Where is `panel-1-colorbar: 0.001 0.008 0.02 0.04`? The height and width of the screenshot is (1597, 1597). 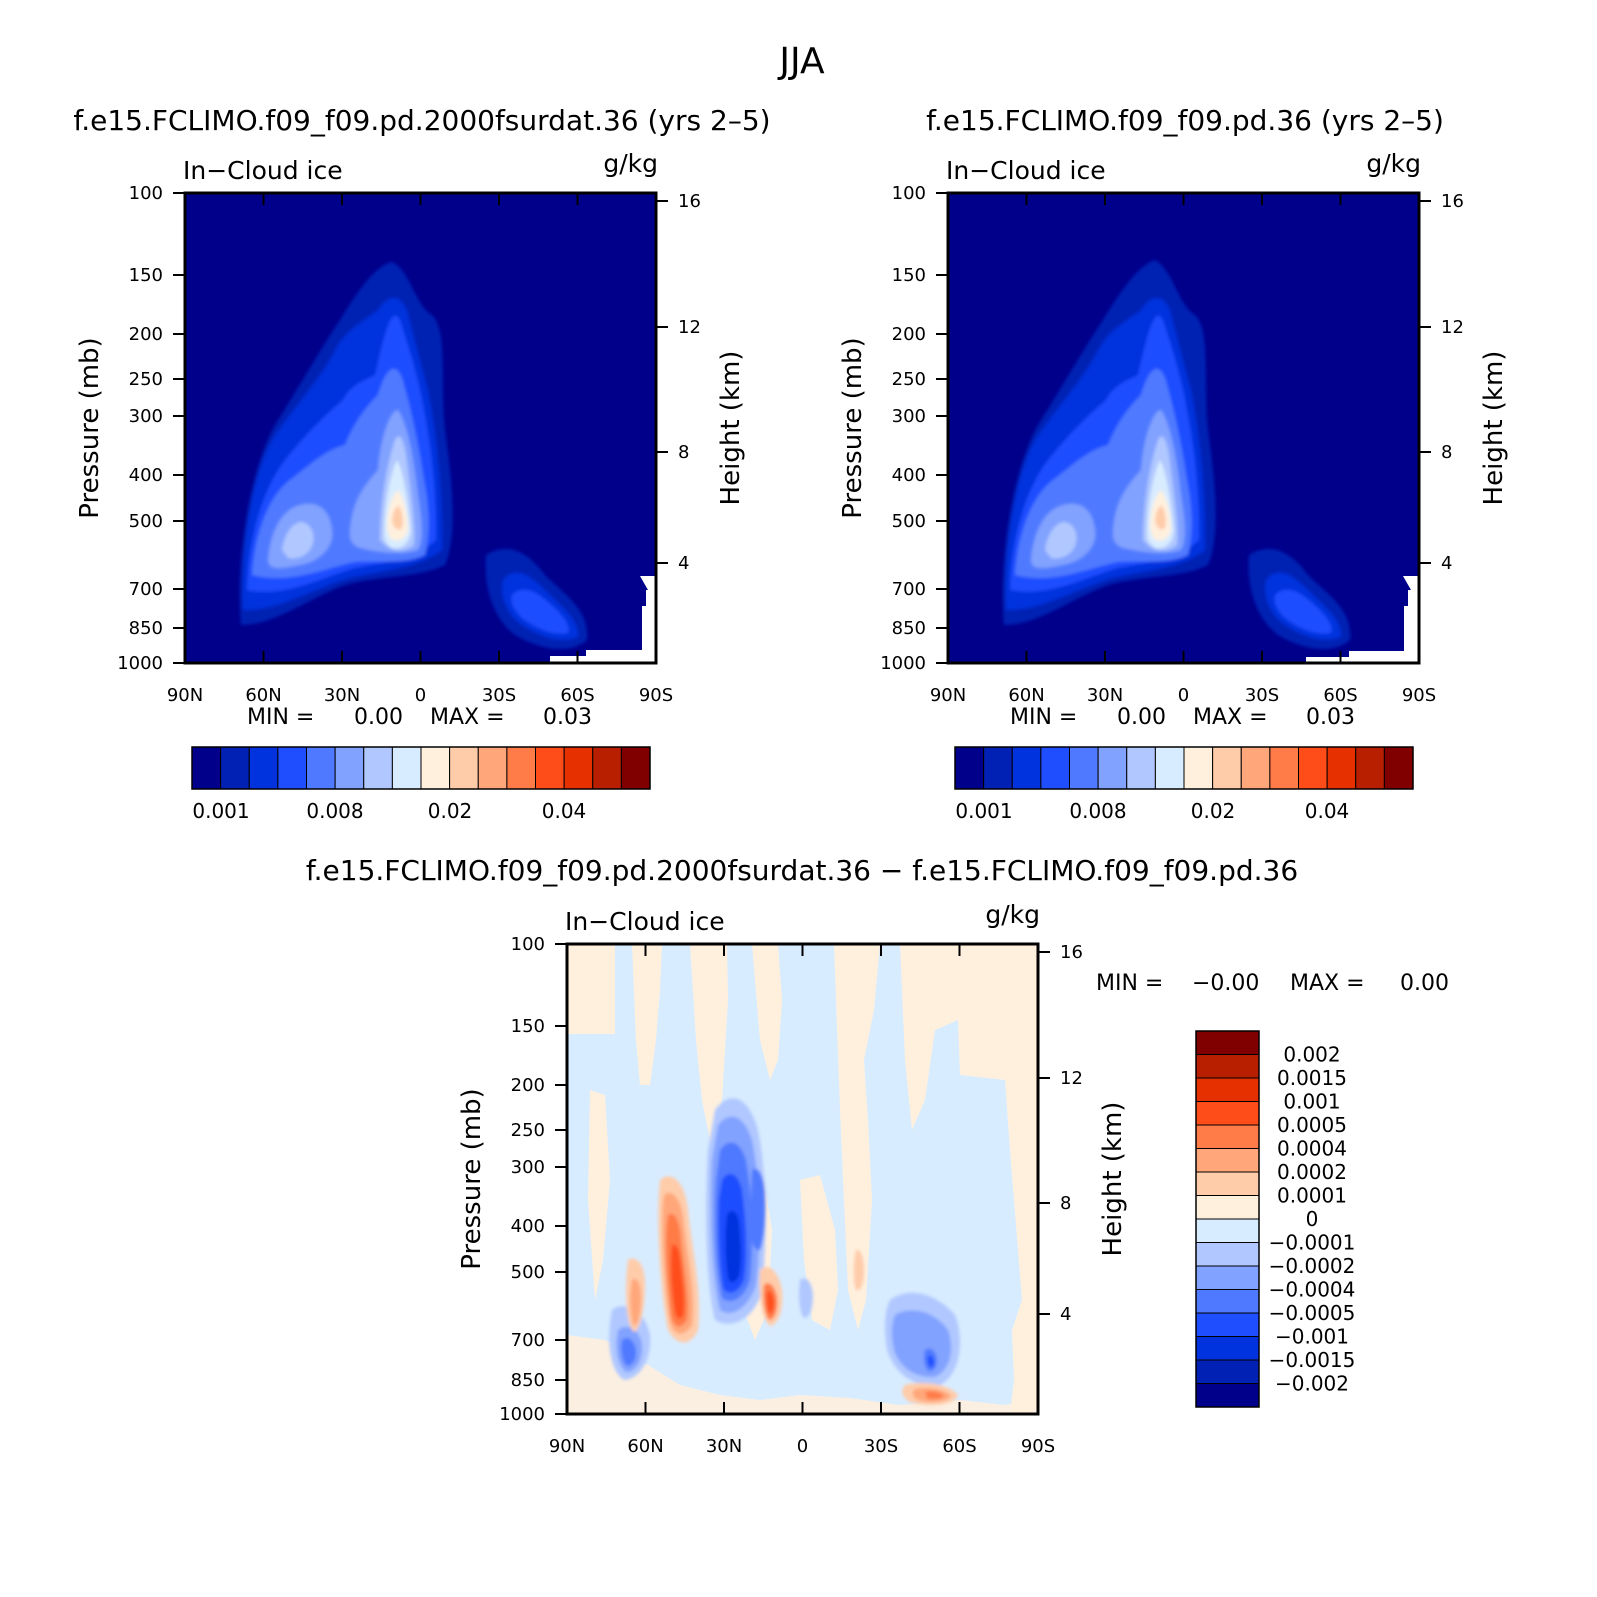
panel-1-colorbar: 0.001 0.008 0.02 0.04 is located at coordinates (421, 784).